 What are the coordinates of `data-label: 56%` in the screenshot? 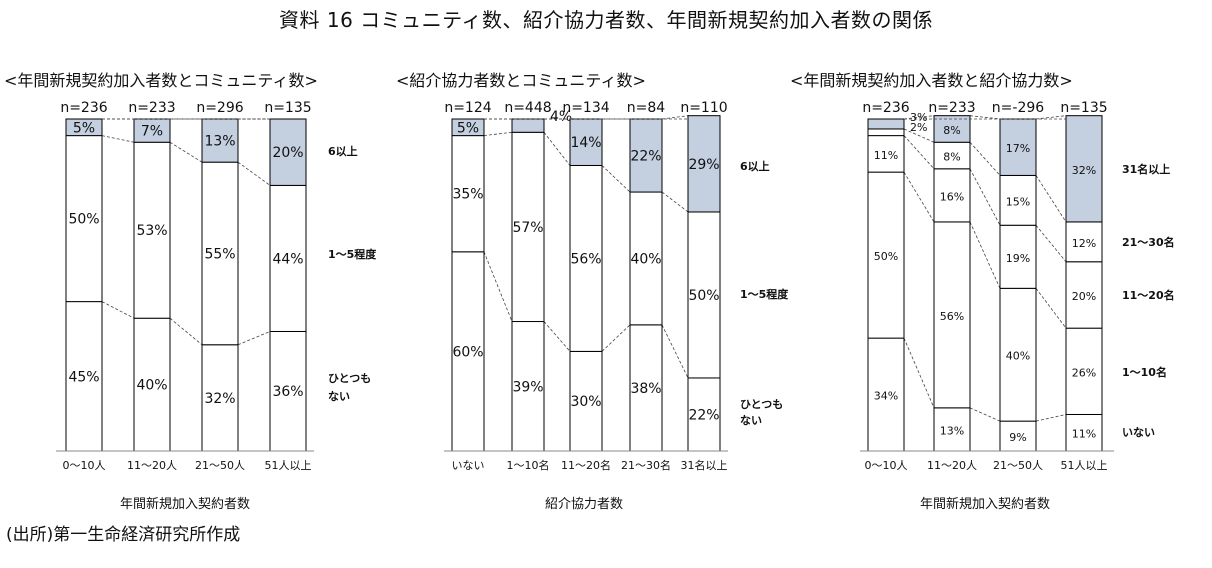 It's located at (952, 316).